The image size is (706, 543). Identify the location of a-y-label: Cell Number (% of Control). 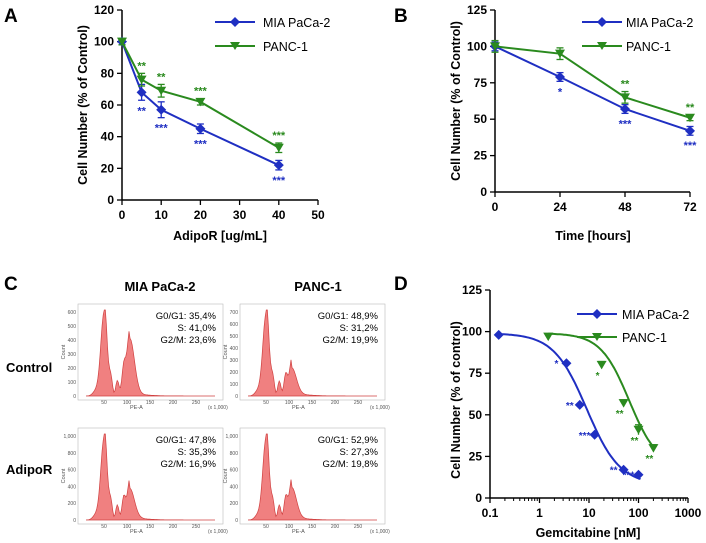
(83, 105).